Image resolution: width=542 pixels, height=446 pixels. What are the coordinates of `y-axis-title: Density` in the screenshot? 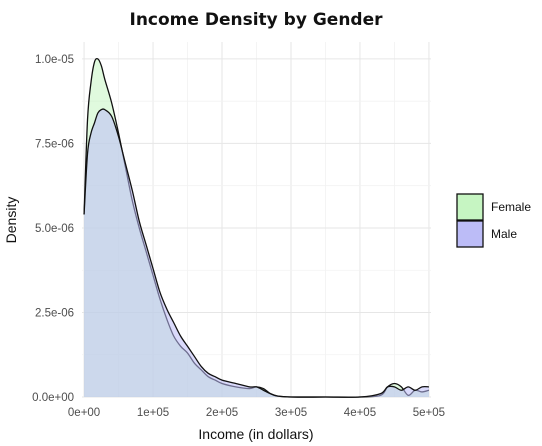 It's located at (11, 220).